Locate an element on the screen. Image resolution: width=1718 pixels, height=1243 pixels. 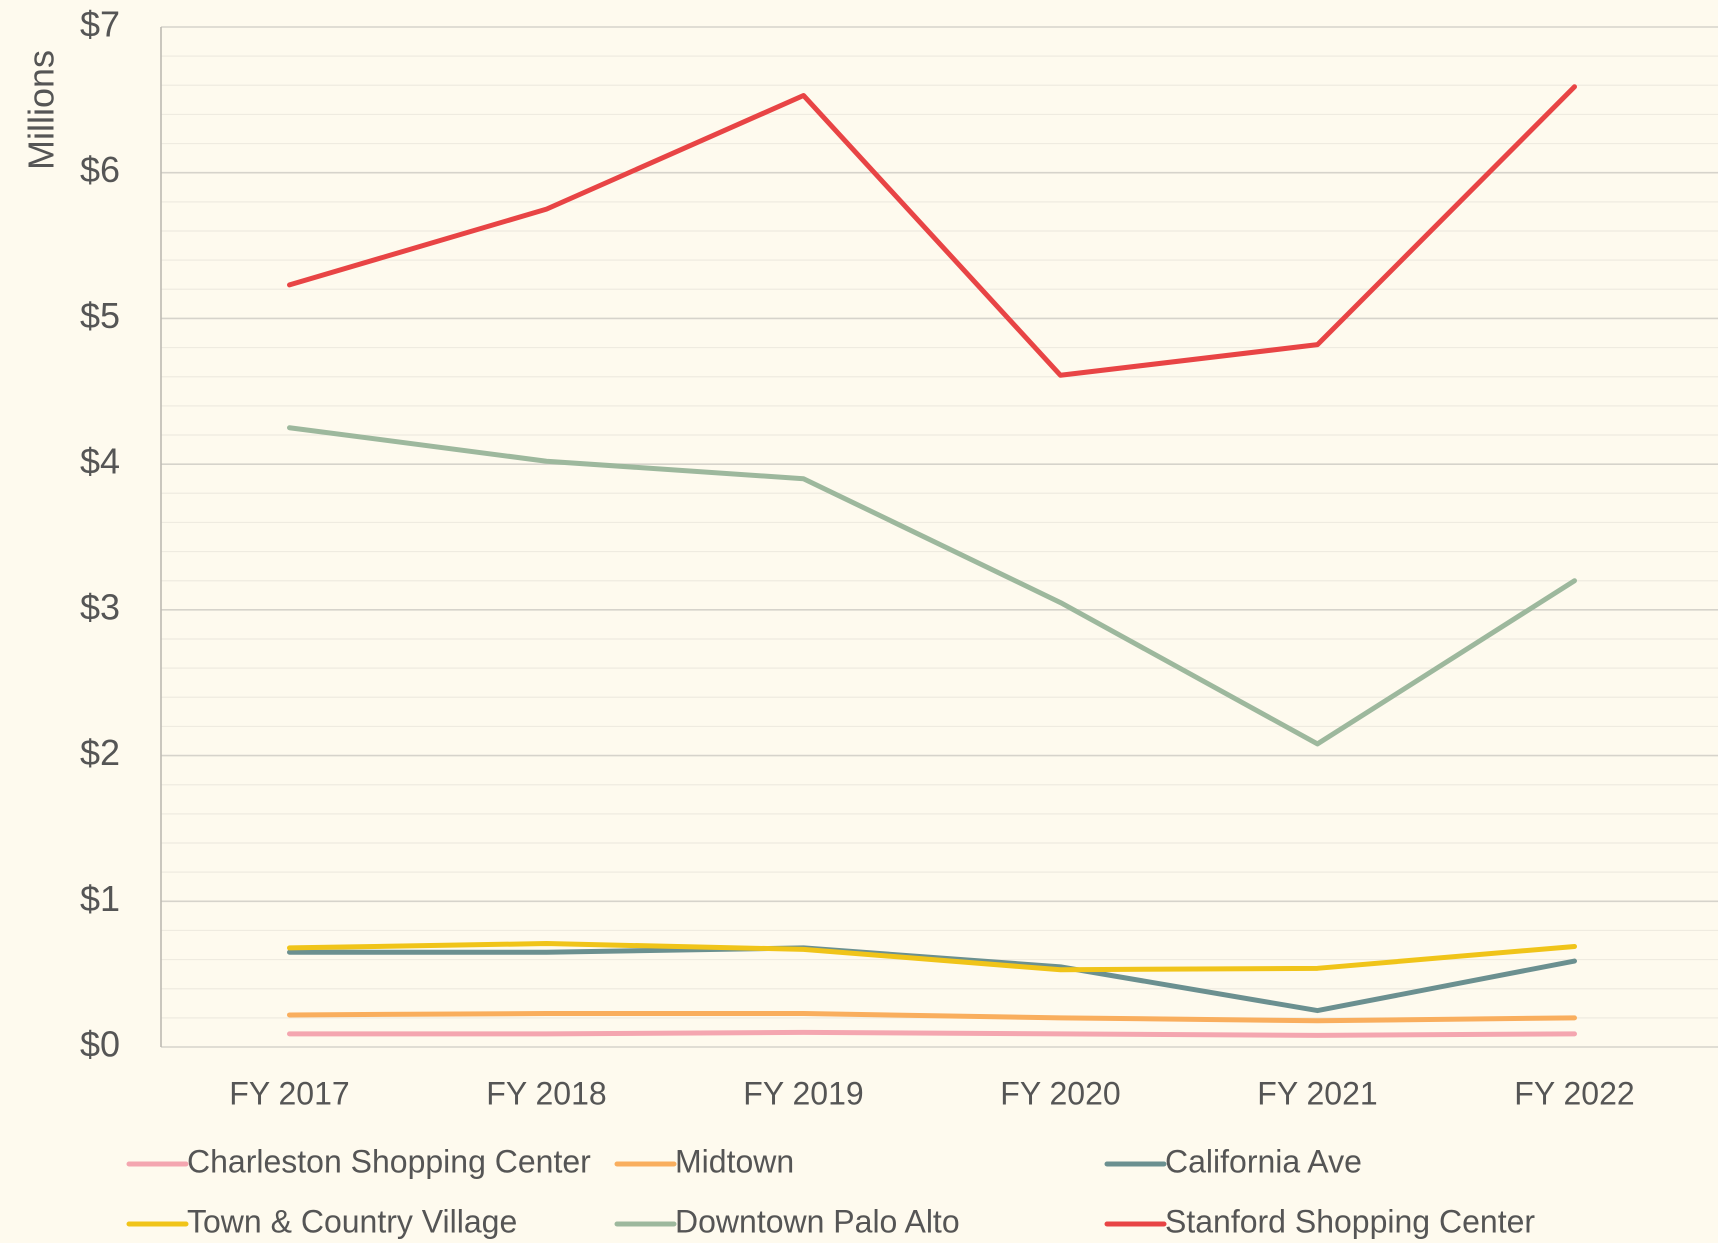
x-tick-label: FY 2021 is located at coordinates (1317, 1093).